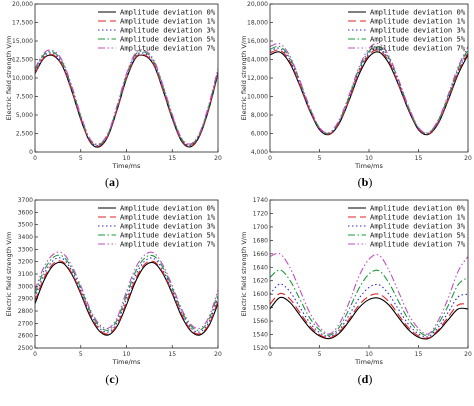  Describe the element at coordinates (25, 323) in the screenshot. I see `y-tick-label: 2700` at that location.